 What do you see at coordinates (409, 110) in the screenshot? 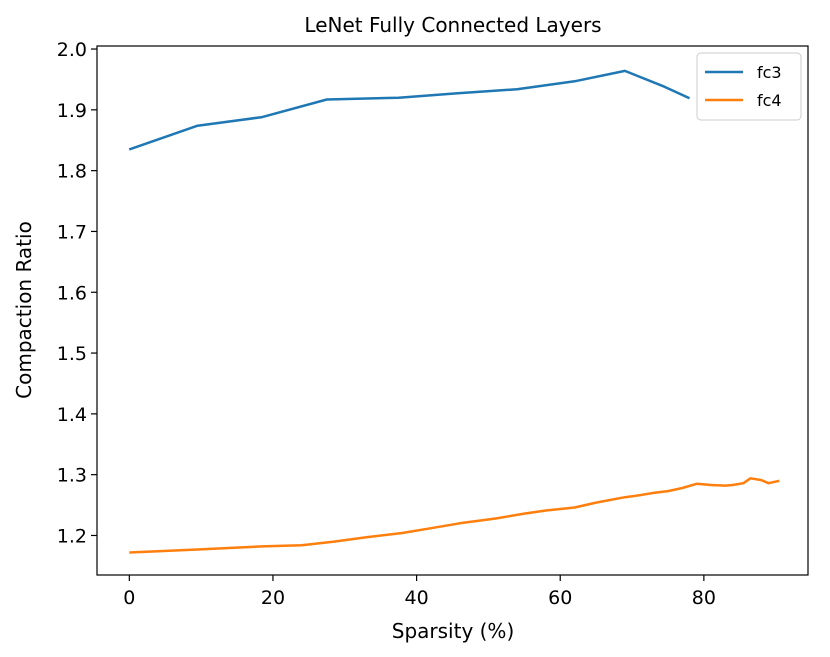
I see `series-line-fc3` at bounding box center [409, 110].